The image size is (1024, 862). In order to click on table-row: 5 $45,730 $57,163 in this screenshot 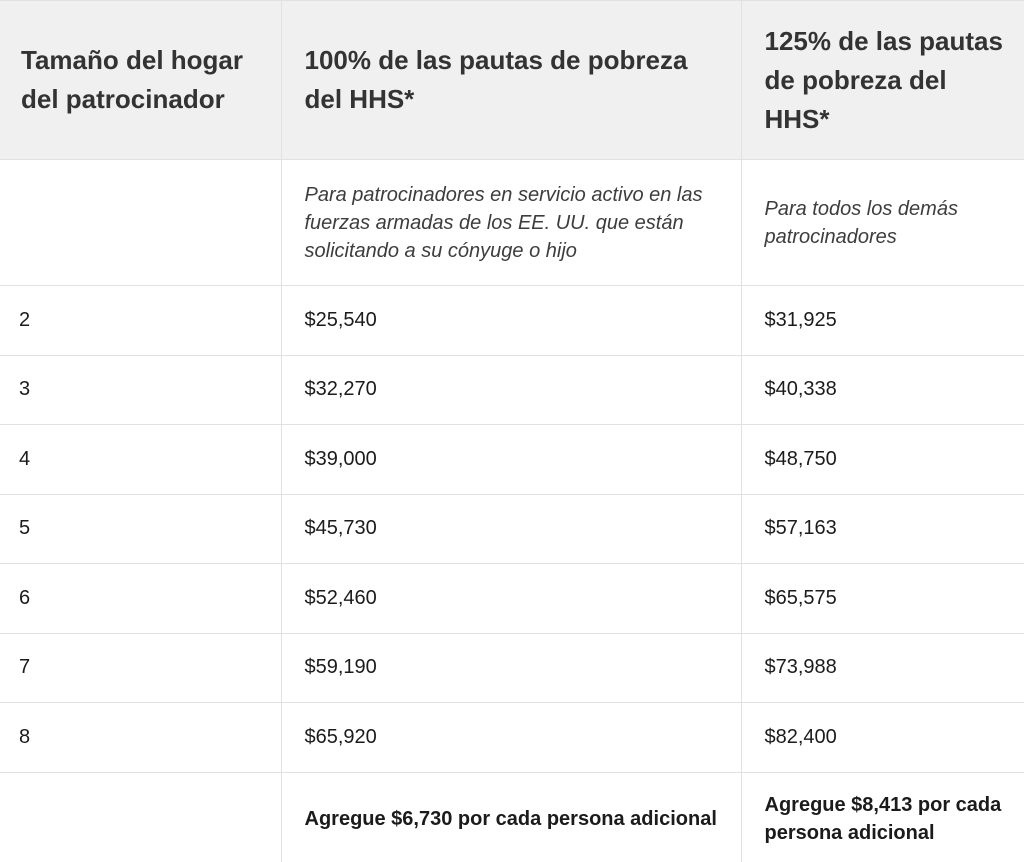, I will do `click(512, 528)`.